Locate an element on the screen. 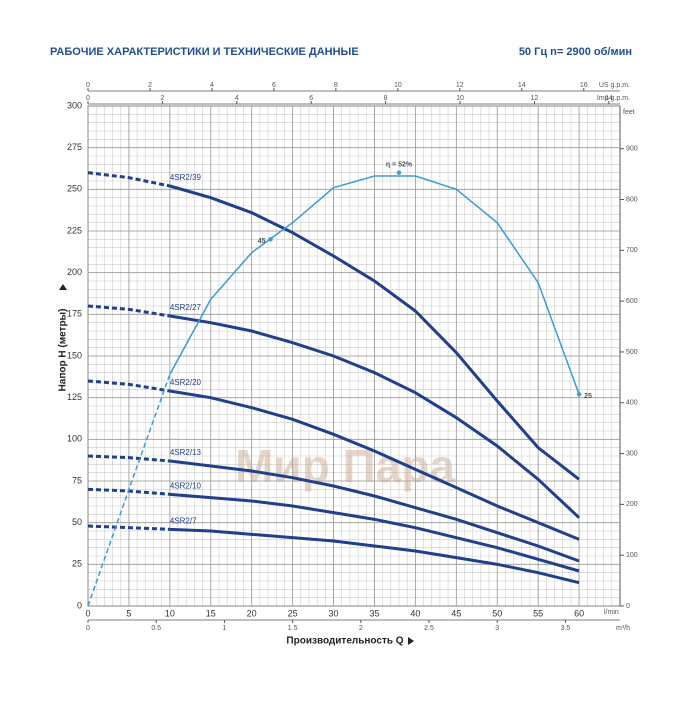  x-tick-label: 50 is located at coordinates (497, 613).